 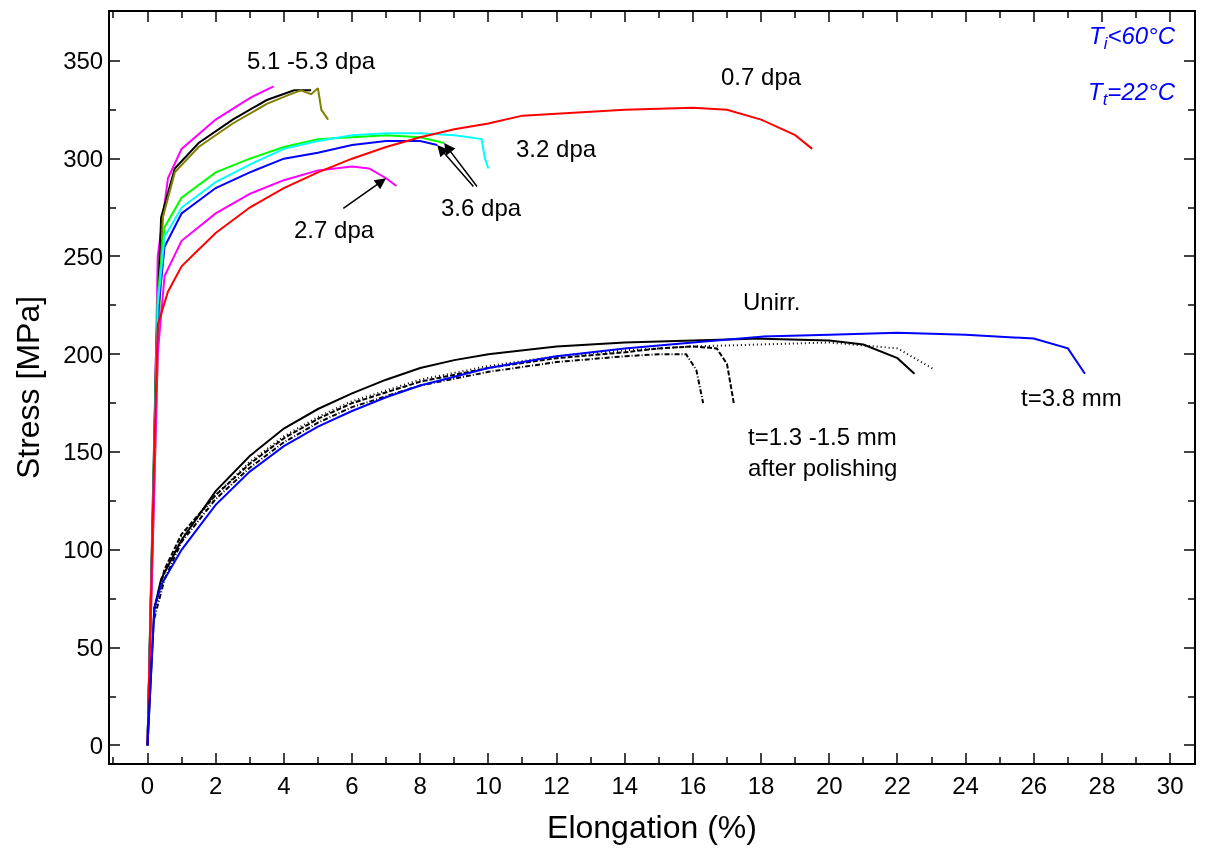 What do you see at coordinates (488, 785) in the screenshot?
I see `x-tick-label: 10` at bounding box center [488, 785].